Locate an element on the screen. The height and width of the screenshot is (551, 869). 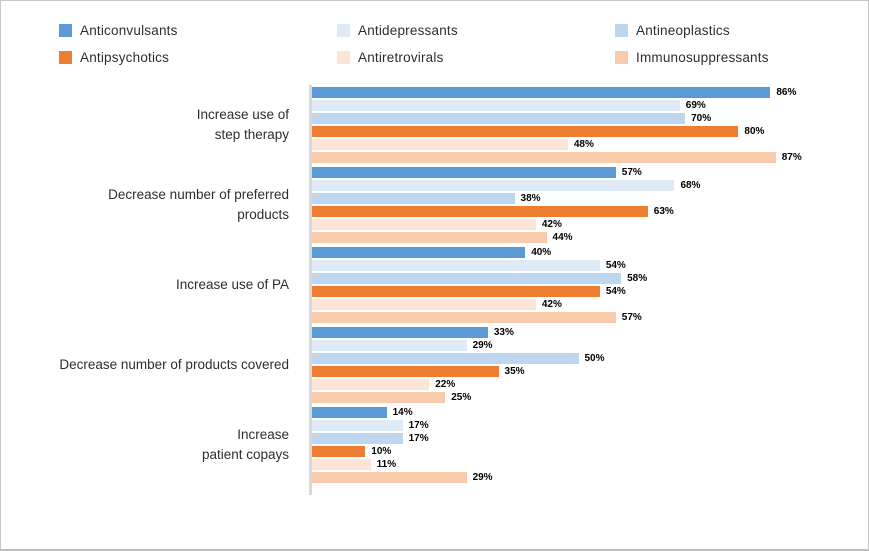
data-label: 17% is located at coordinates (418, 438).